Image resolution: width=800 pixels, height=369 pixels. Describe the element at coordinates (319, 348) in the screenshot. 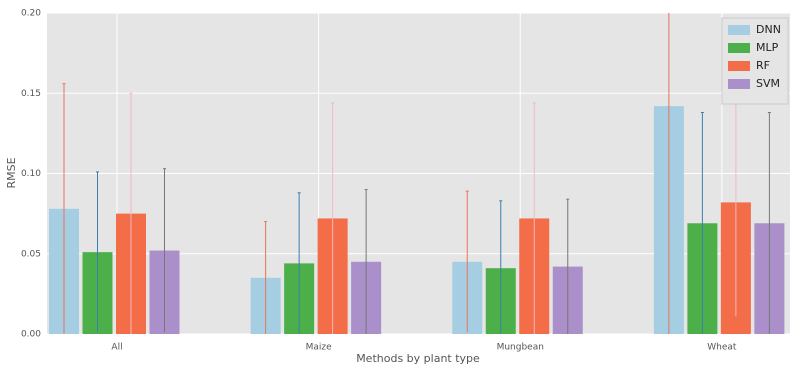

I see `x-tick-label: Maize` at that location.